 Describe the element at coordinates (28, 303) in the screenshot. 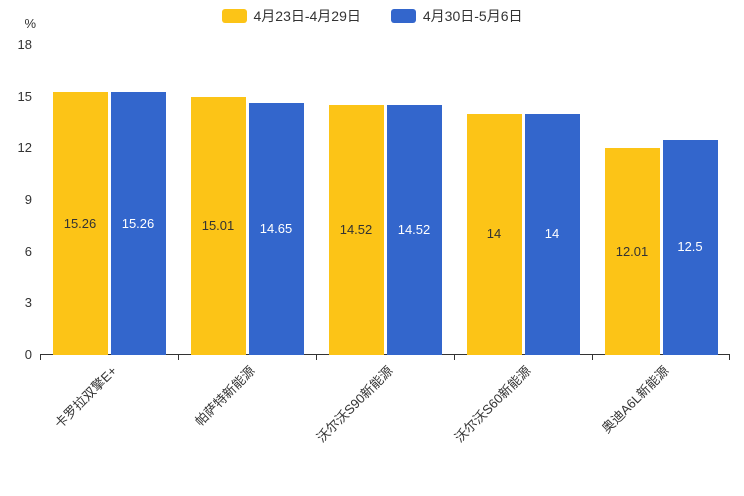

I see `y-axis-tick-label: 3` at that location.